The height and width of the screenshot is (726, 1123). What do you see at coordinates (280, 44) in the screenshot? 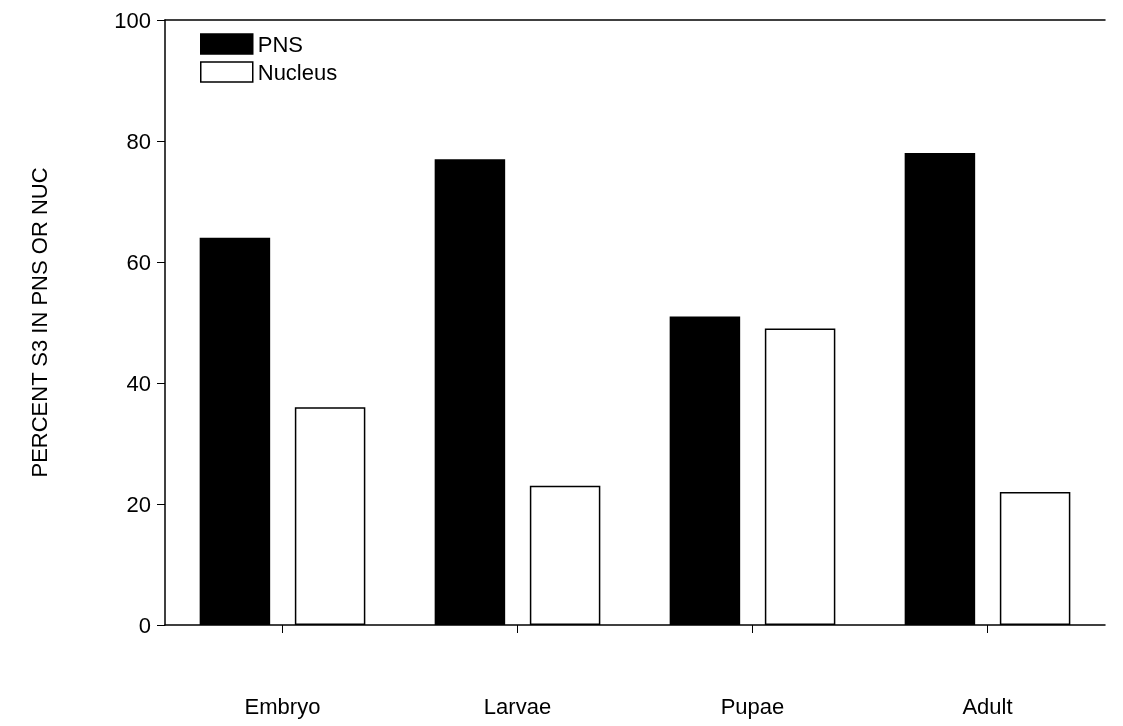
I see `legend-label: PNS` at bounding box center [280, 44].